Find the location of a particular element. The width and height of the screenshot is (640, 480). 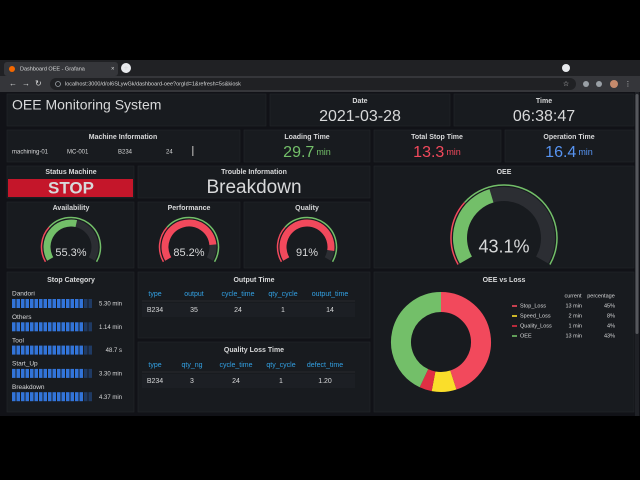

category-value: 48.7 s is located at coordinates (114, 351).